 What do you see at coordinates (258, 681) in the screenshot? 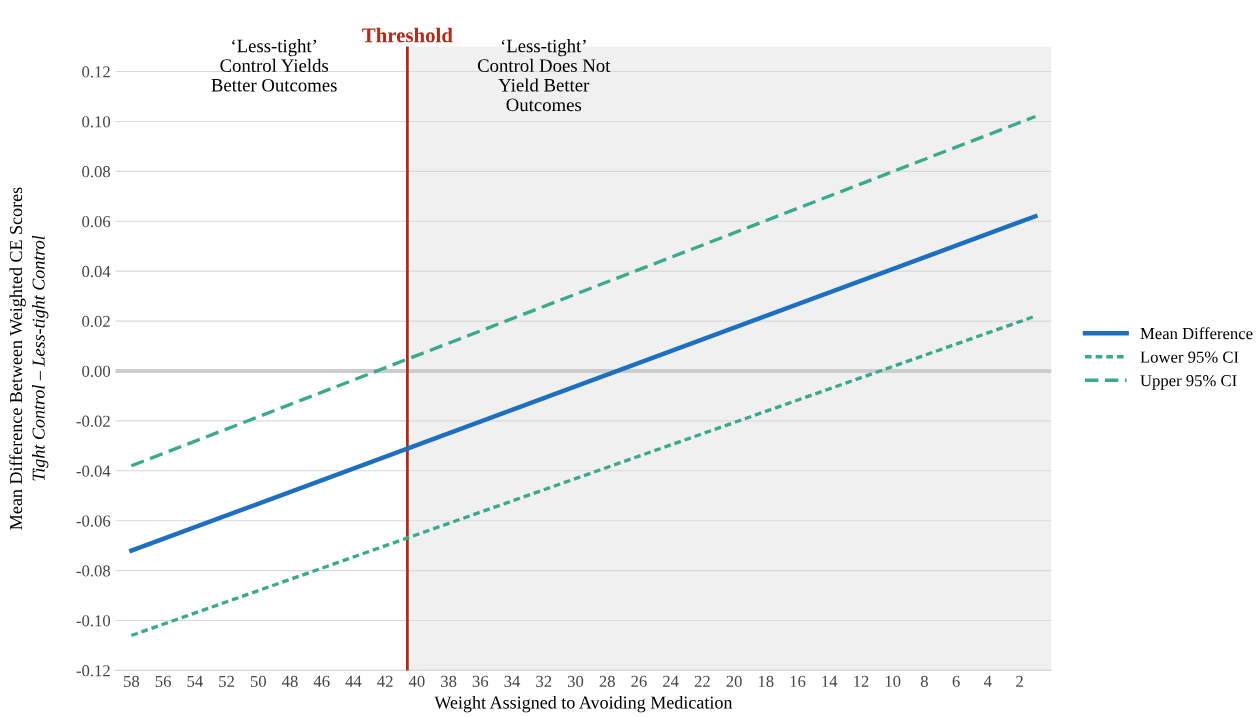
I see `x-tick-label: 50` at bounding box center [258, 681].